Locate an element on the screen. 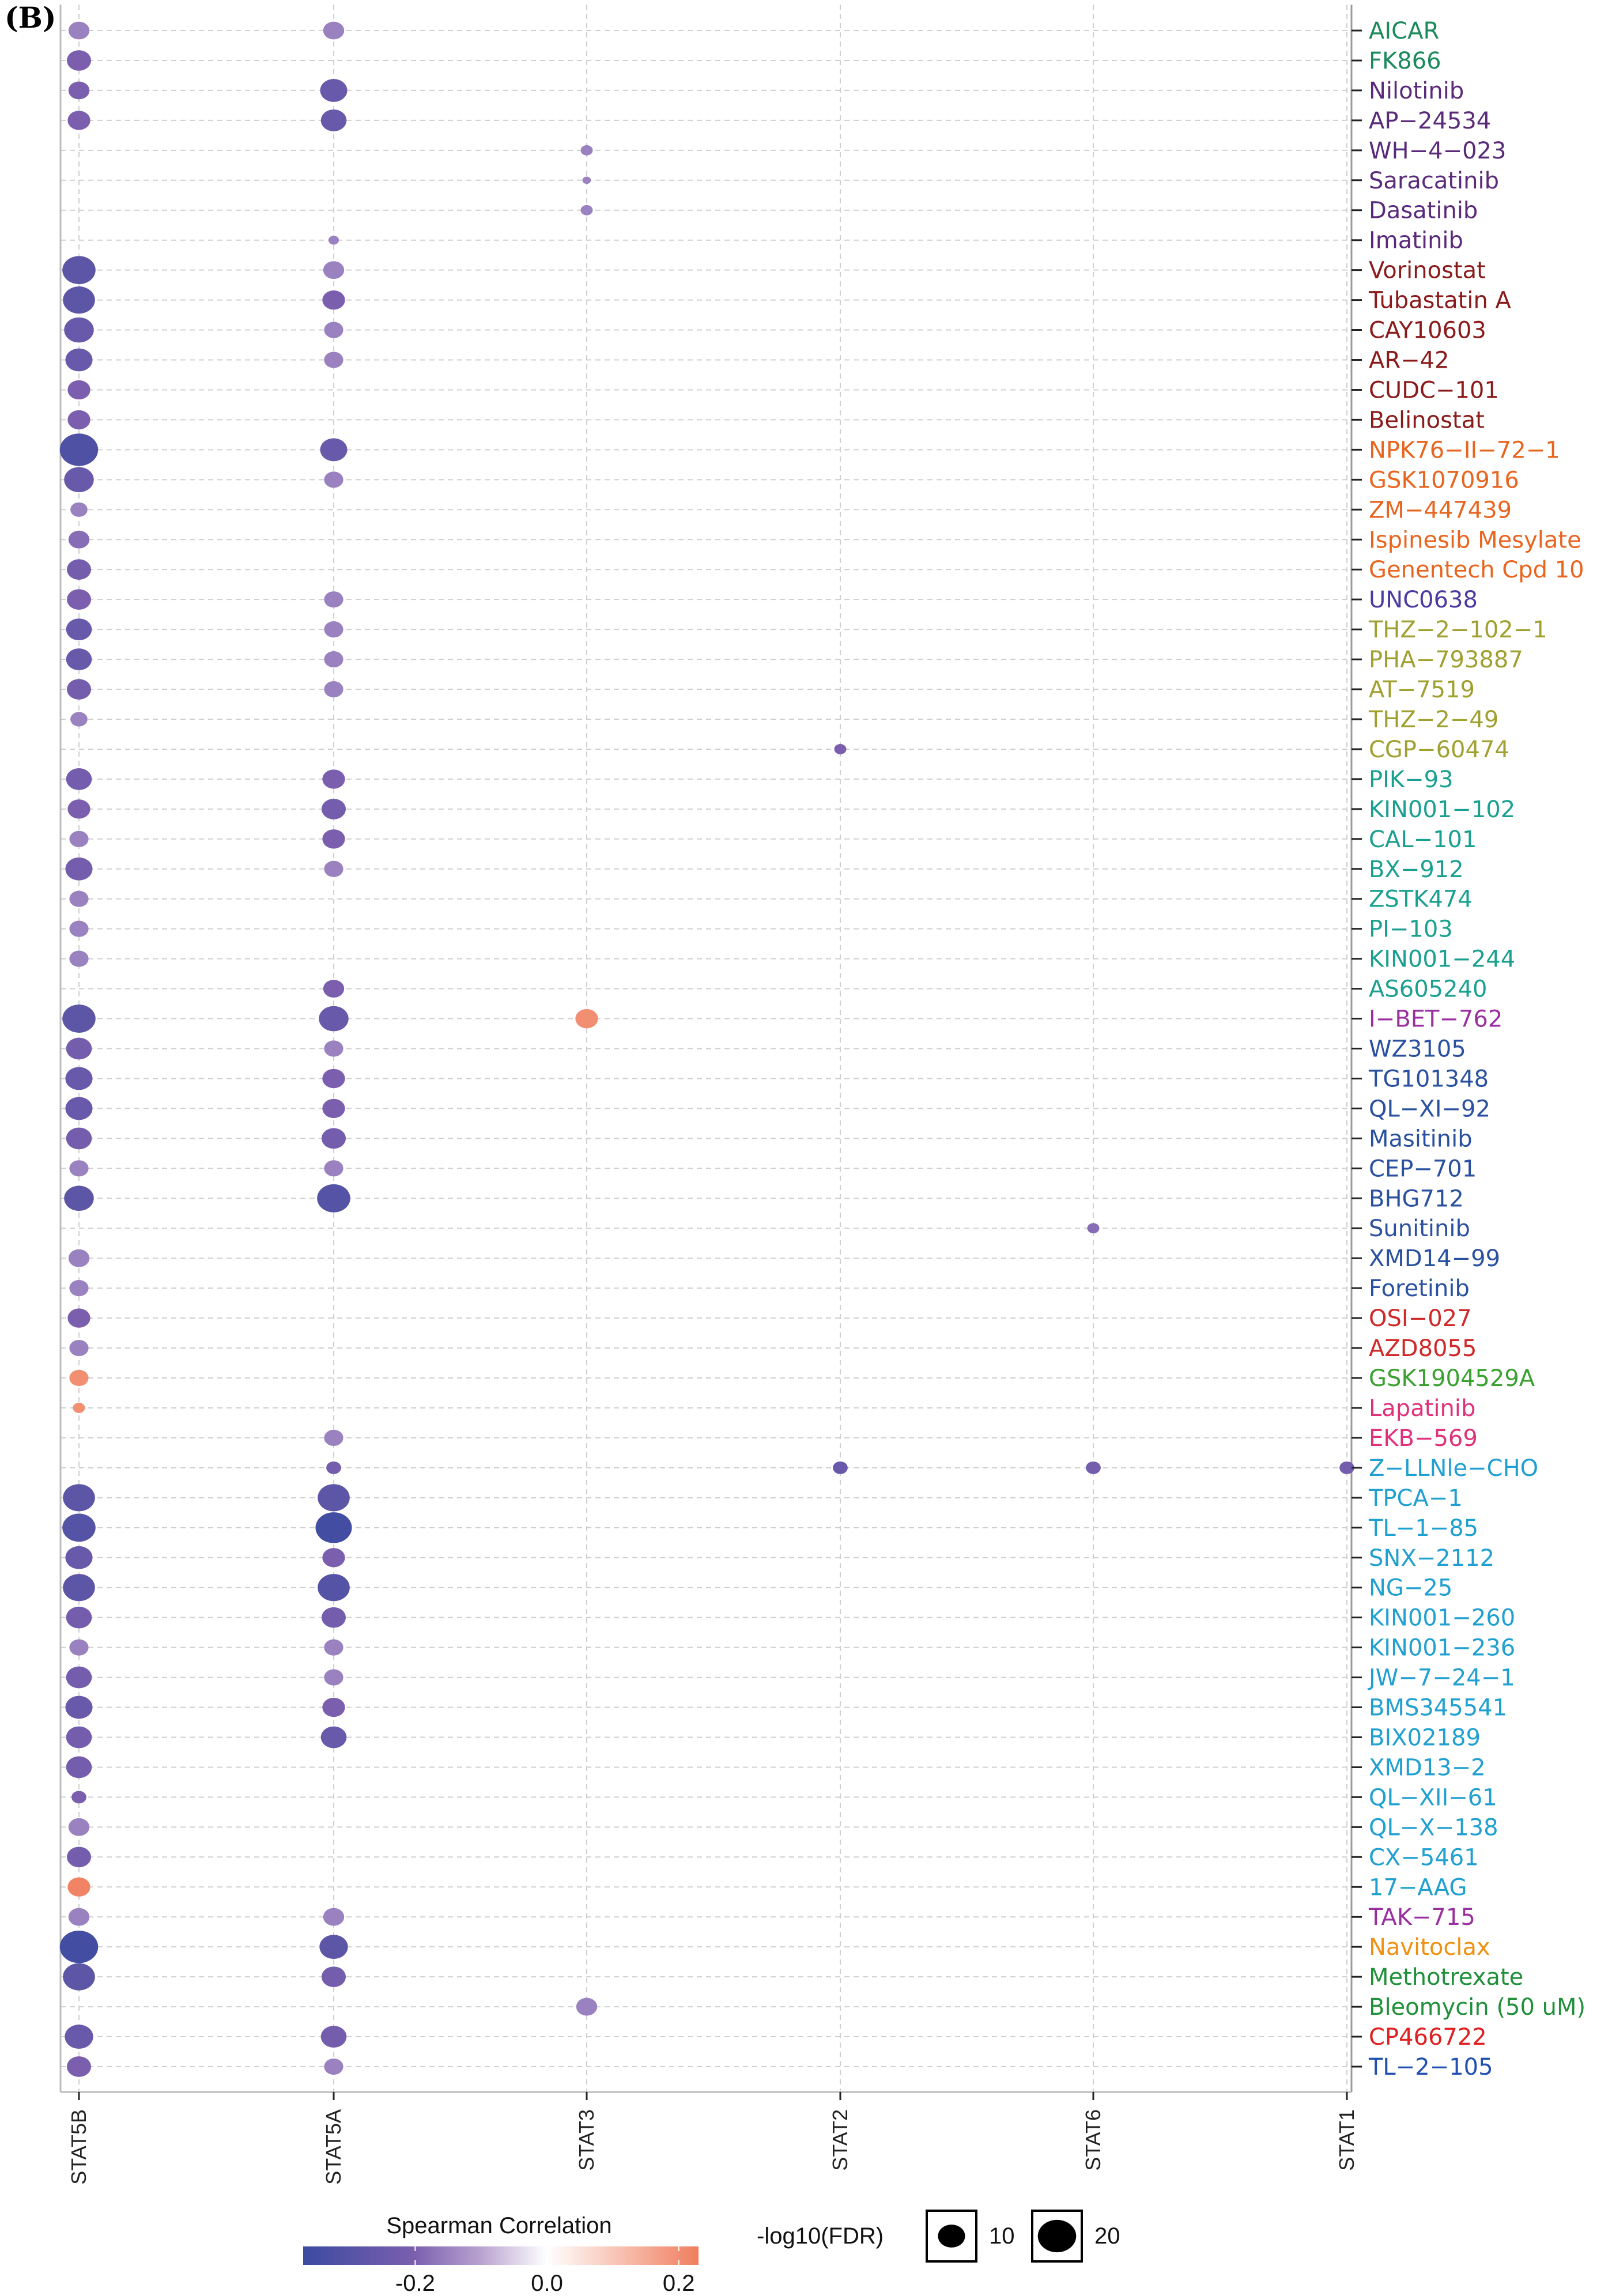  drug-label: Bleomycin (50 uM) is located at coordinates (1477, 2007).